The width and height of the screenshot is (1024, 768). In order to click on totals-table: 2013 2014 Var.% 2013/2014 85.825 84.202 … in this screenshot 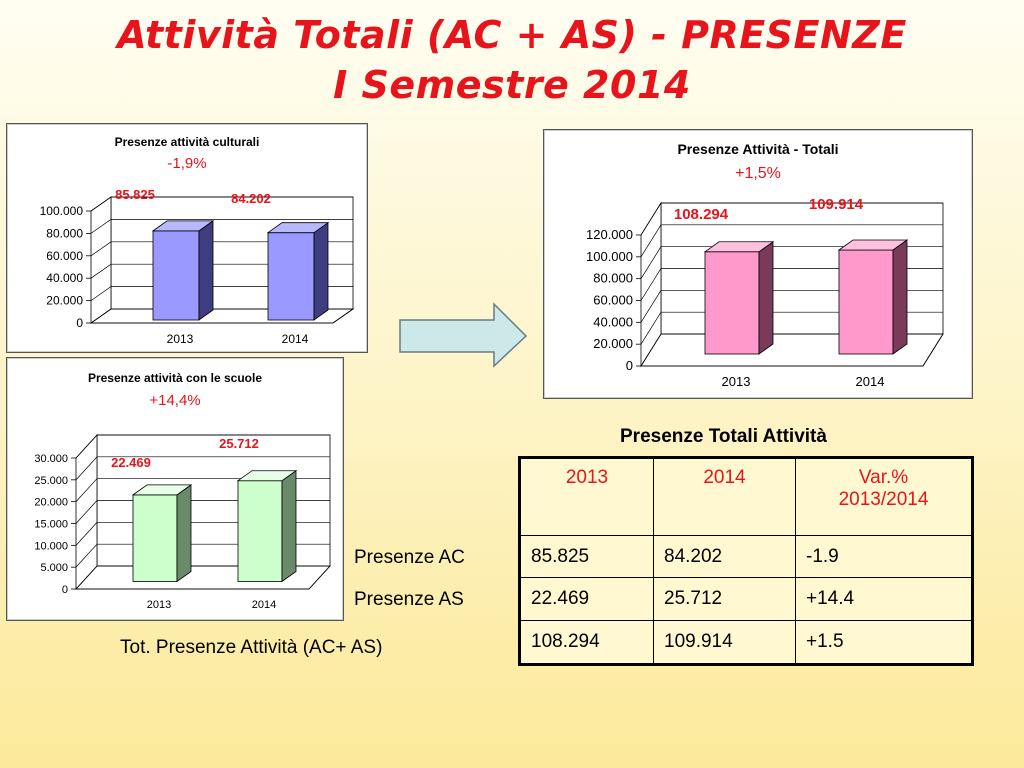, I will do `click(746, 561)`.